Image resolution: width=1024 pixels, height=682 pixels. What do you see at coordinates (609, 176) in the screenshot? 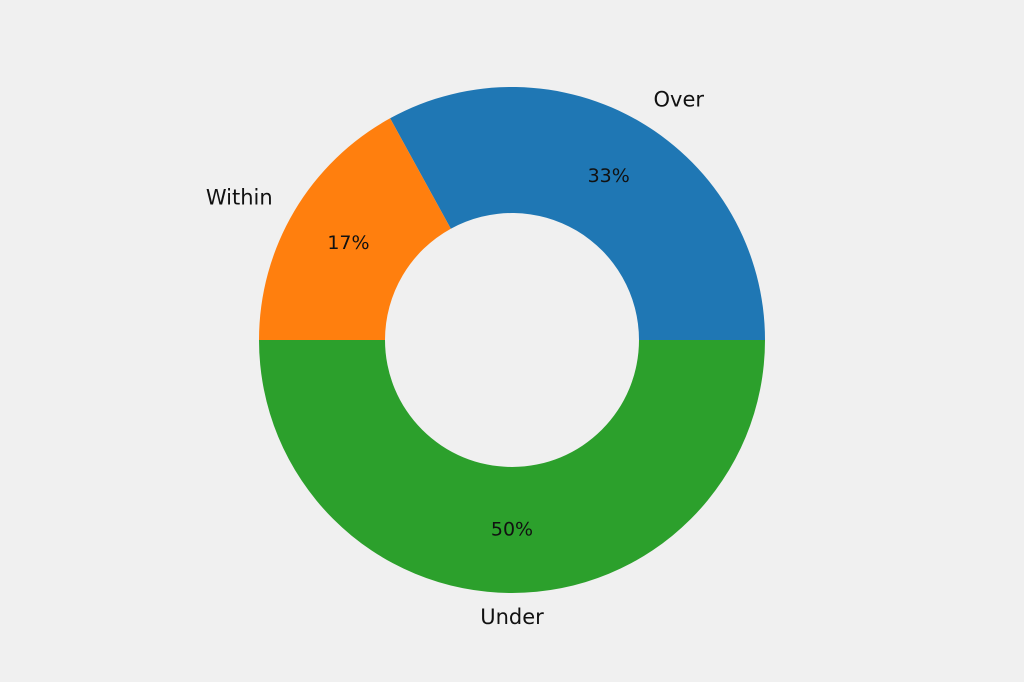
I see `percent-label-over: 33%` at bounding box center [609, 176].